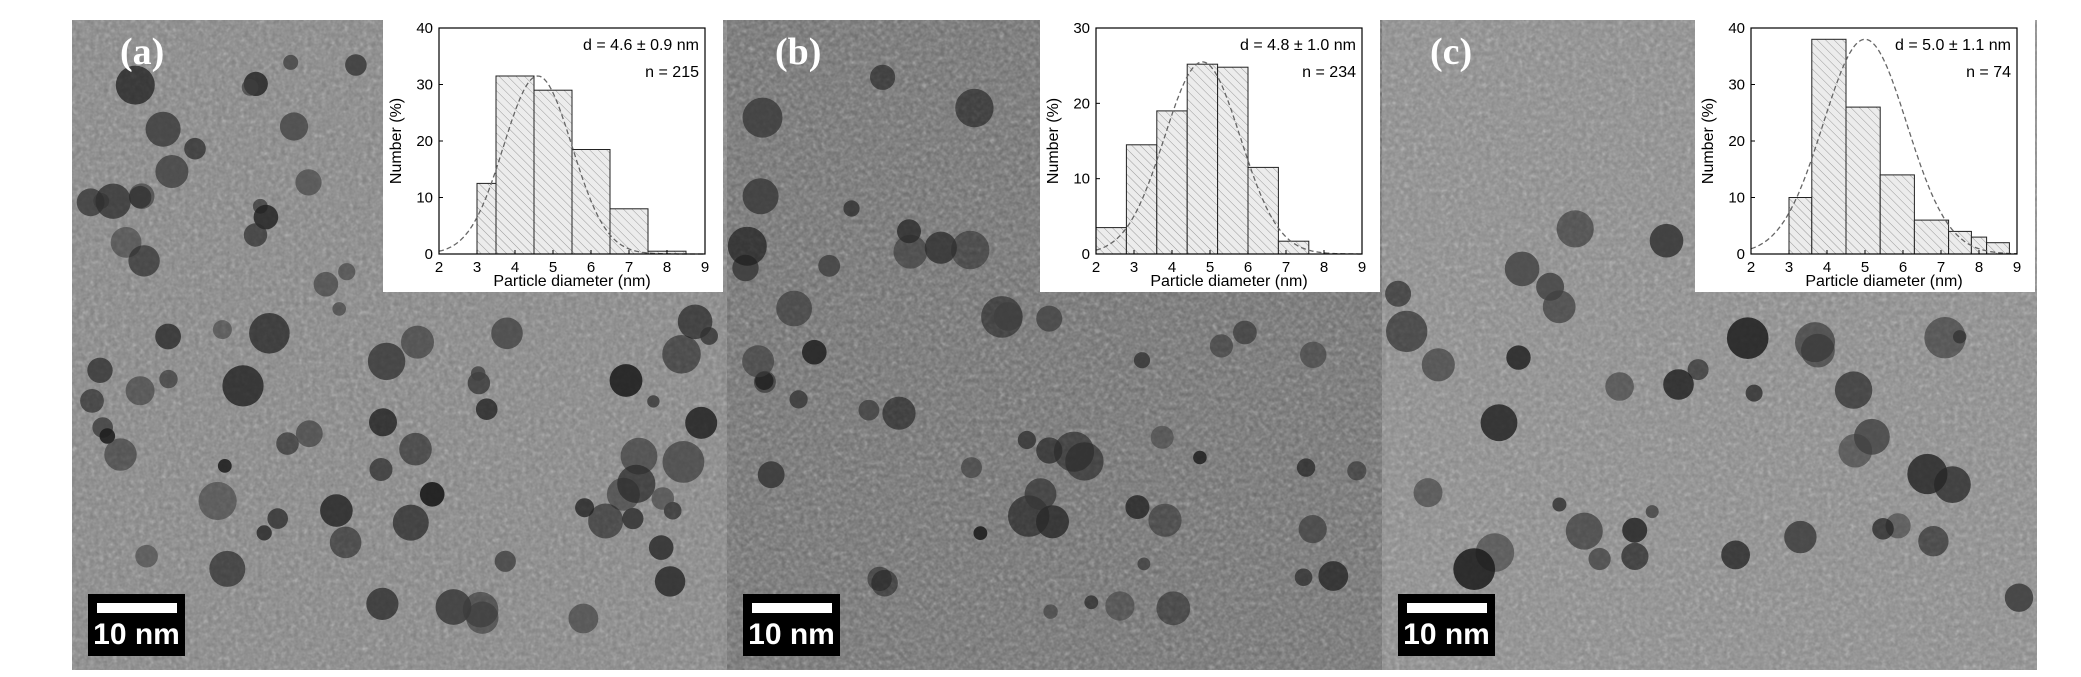 The image size is (2081, 677). I want to click on sample-count-annotation: n = 215, so click(672, 72).